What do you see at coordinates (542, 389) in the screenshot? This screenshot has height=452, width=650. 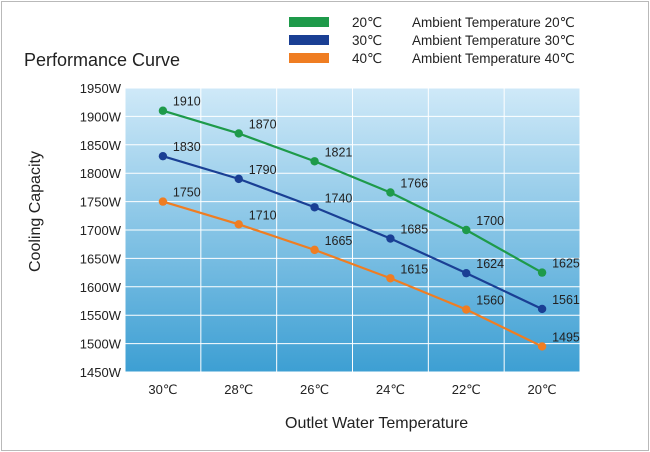 I see `x-tick-label: 20℃` at bounding box center [542, 389].